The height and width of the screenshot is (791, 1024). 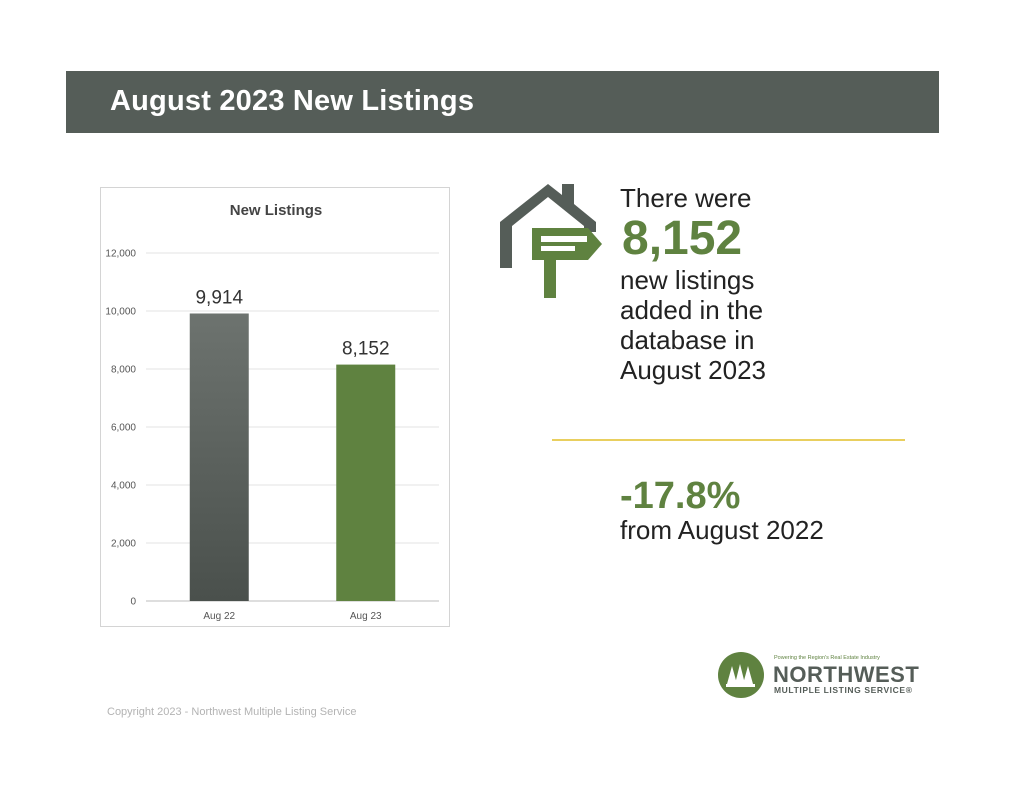 What do you see at coordinates (276, 210) in the screenshot?
I see `chart-title: New Listings` at bounding box center [276, 210].